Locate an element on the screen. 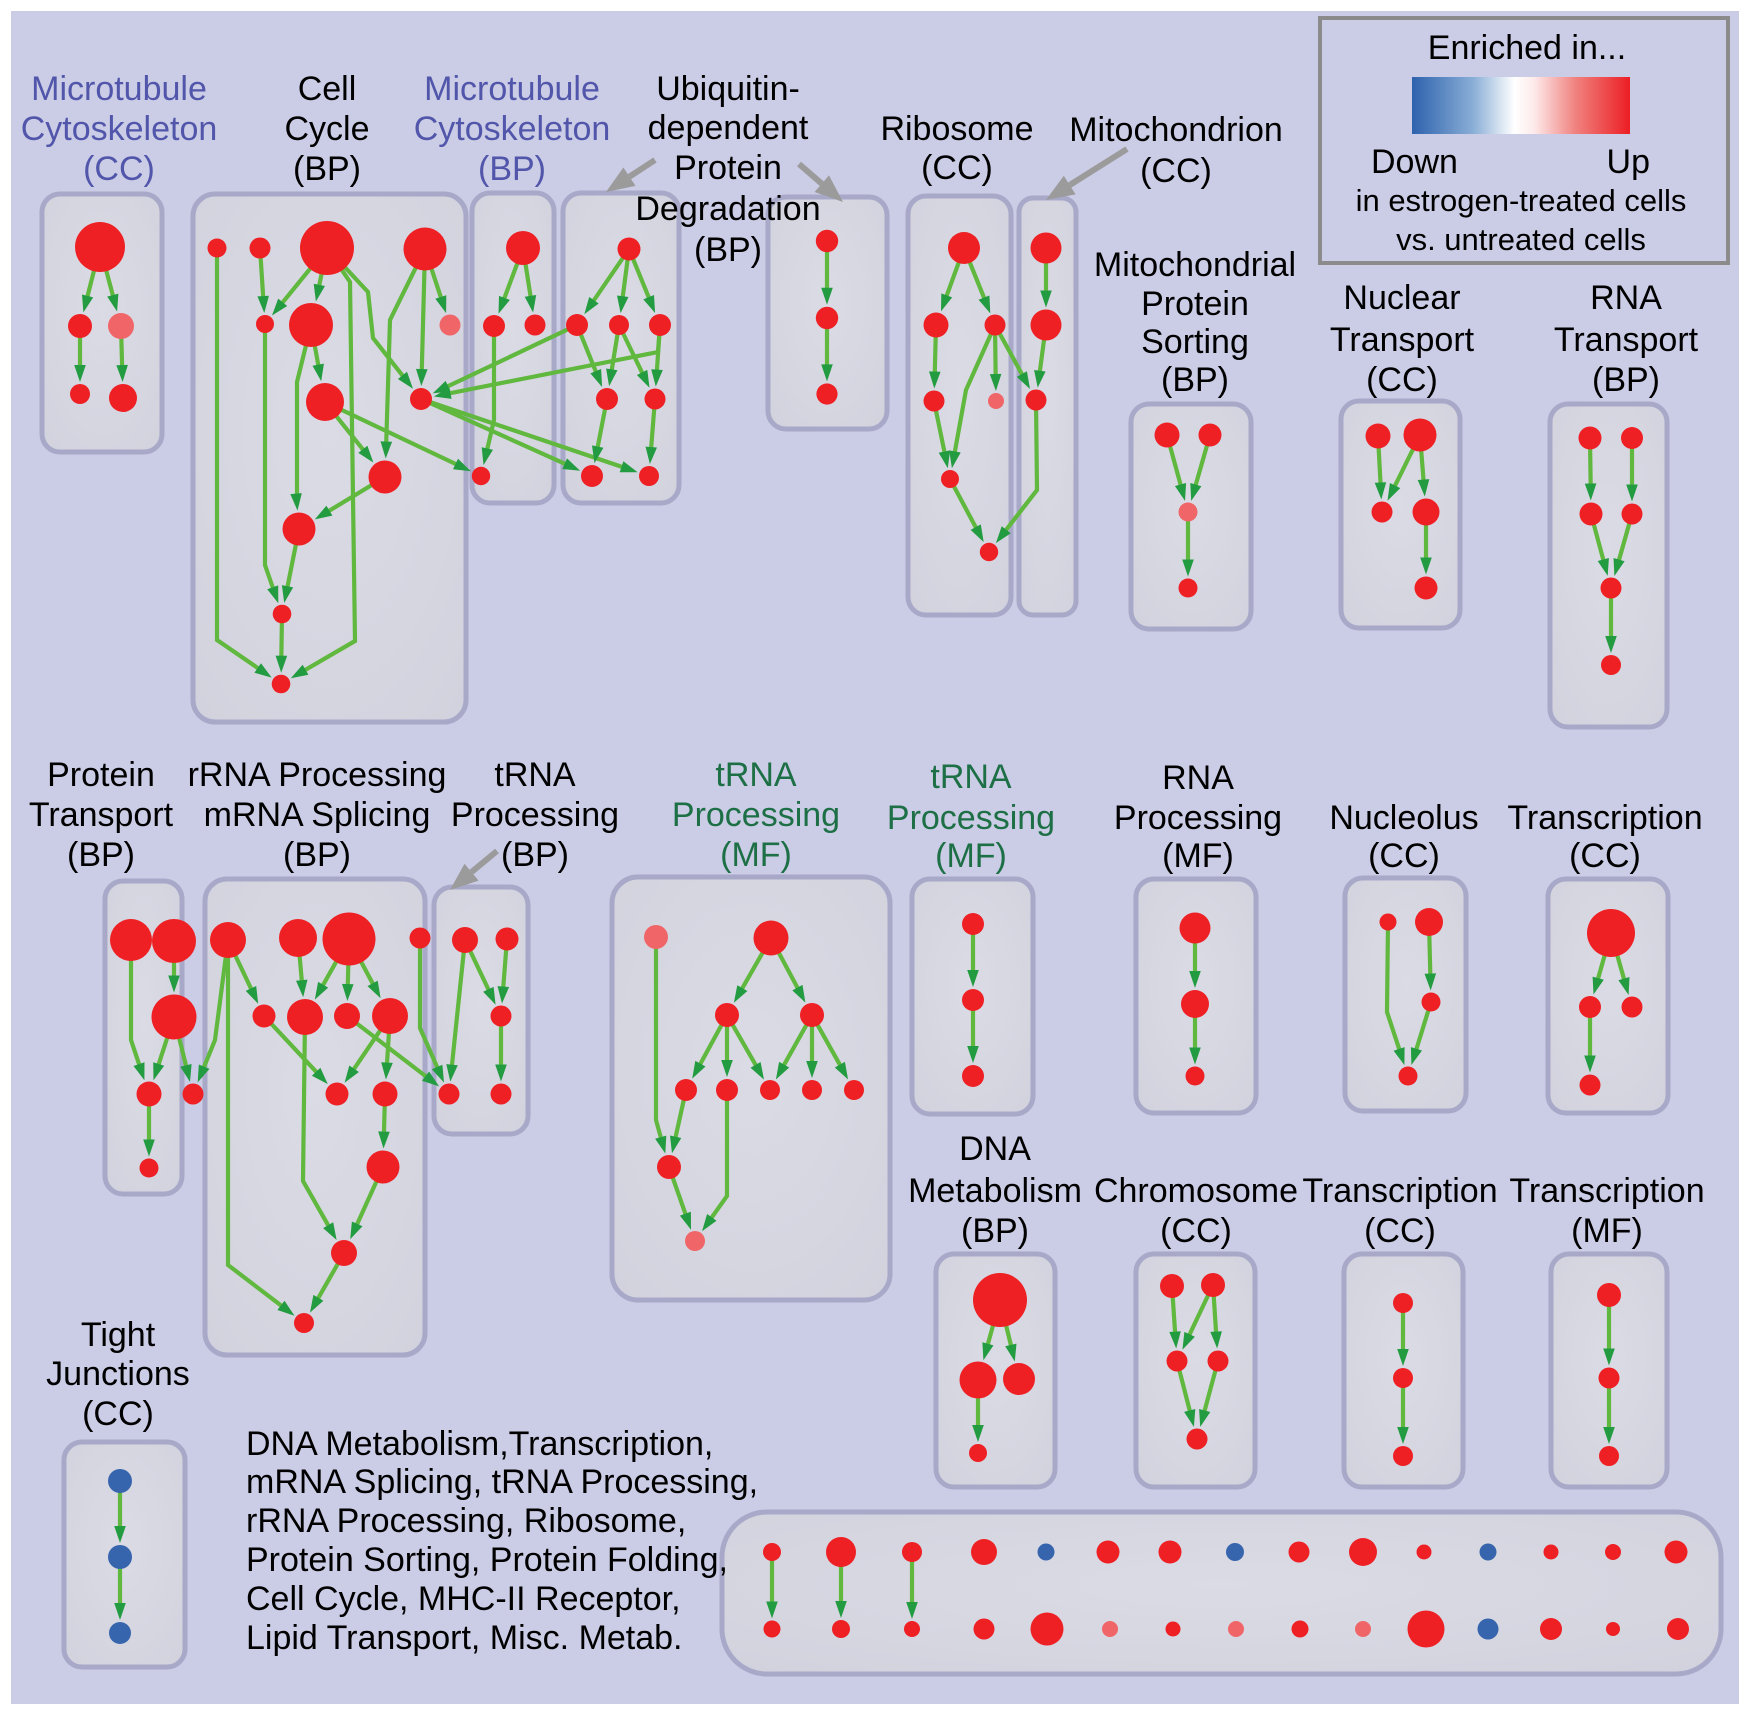 The width and height of the screenshot is (1750, 1715). svg-text: vs. untreated cells is located at coordinates (1521, 239).